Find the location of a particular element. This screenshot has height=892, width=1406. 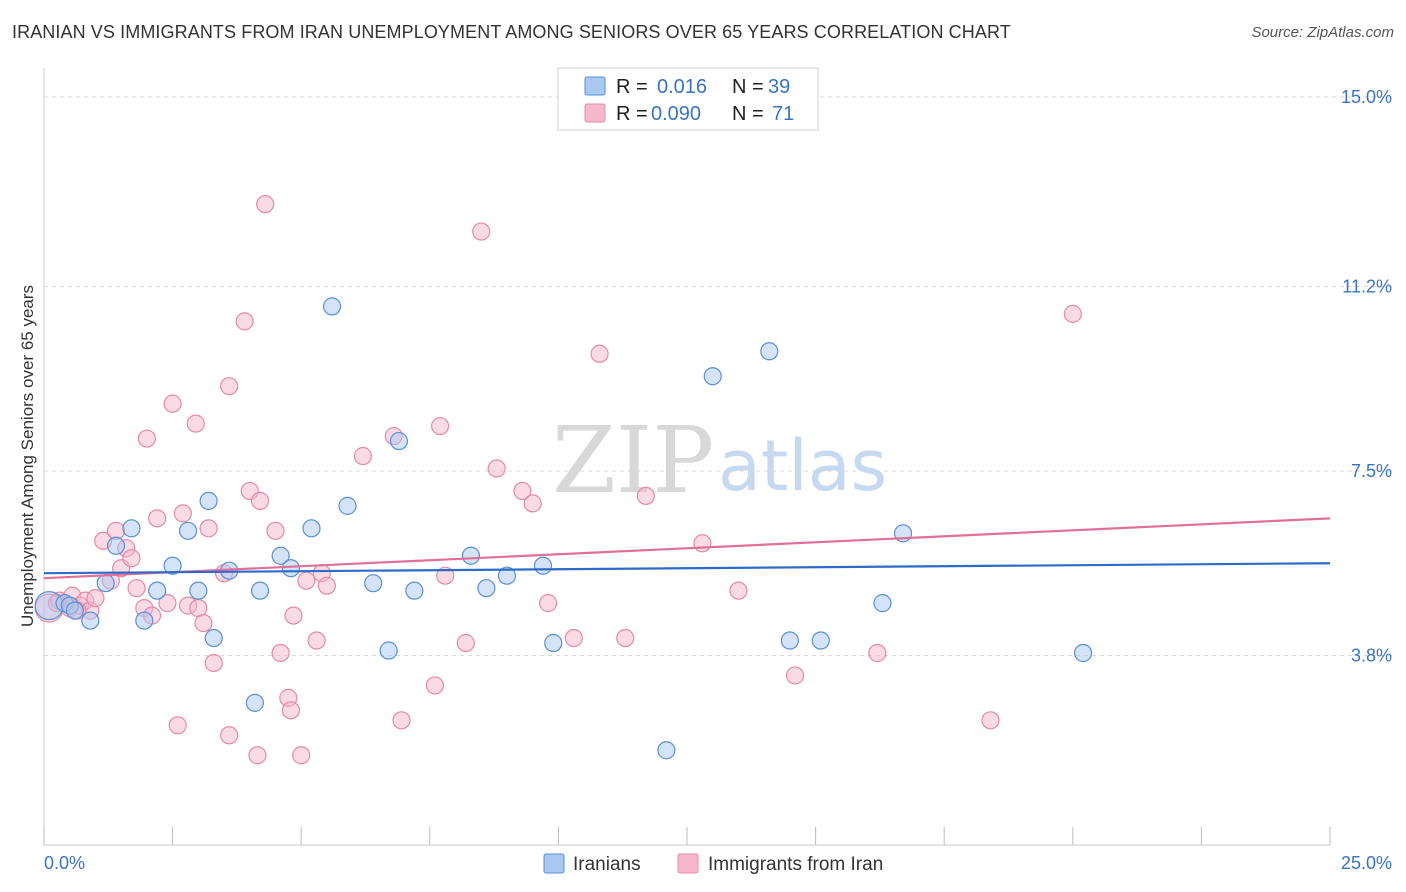

legend-n-value-2: 71 is located at coordinates (783, 114).